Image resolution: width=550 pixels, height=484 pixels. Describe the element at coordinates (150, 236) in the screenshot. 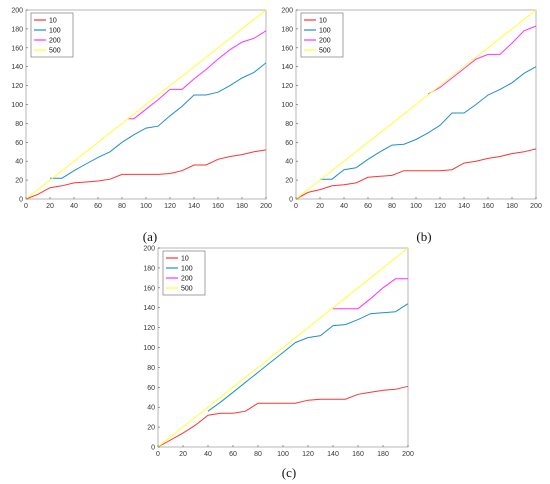

I see `chart-caption: (a)` at that location.